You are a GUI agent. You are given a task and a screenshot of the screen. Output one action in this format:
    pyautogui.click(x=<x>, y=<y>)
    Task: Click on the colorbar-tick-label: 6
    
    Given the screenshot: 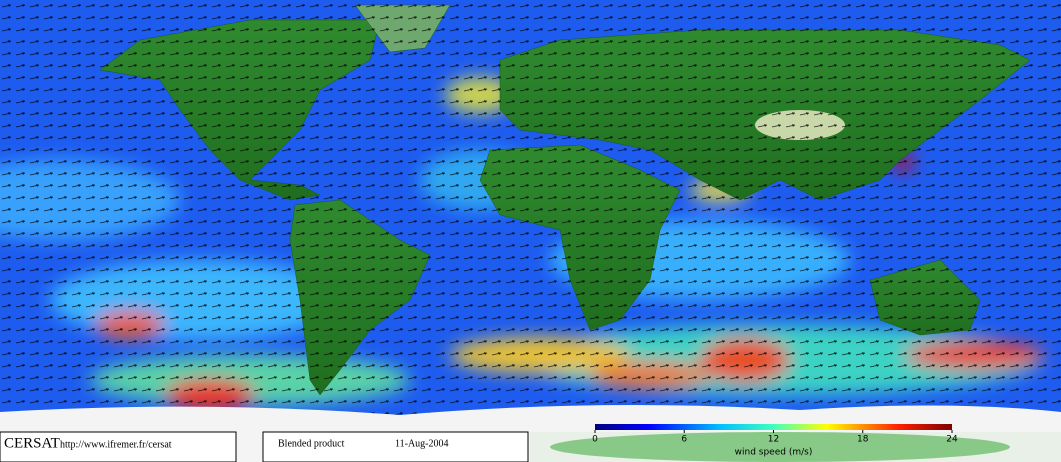 What is the action you would take?
    pyautogui.click(x=684, y=440)
    